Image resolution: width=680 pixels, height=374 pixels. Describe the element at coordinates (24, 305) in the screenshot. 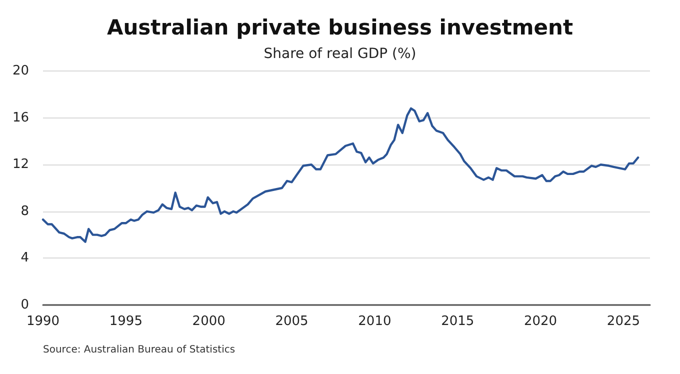

I see `y-tick-label: 0` at that location.